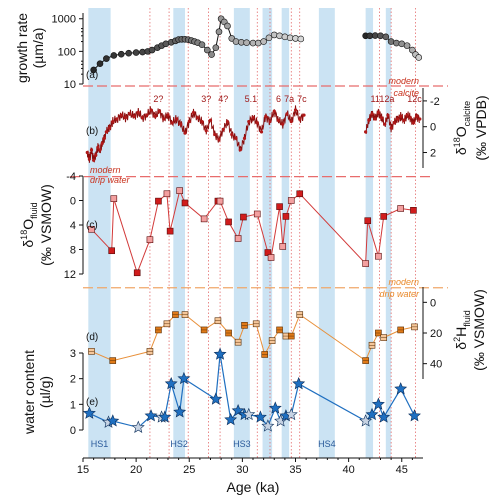 The width and height of the screenshot is (500, 502). Describe the element at coordinates (73, 354) in the screenshot. I see `water-content-tick-label: 3` at that location.